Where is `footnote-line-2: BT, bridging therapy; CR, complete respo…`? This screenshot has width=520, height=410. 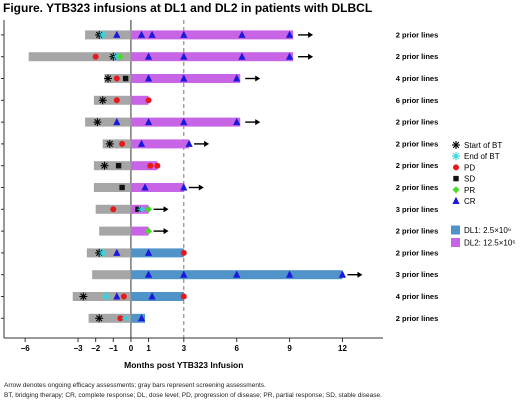 footnote-line-2: BT, bridging therapy; CR, complete respo… is located at coordinates (193, 395).